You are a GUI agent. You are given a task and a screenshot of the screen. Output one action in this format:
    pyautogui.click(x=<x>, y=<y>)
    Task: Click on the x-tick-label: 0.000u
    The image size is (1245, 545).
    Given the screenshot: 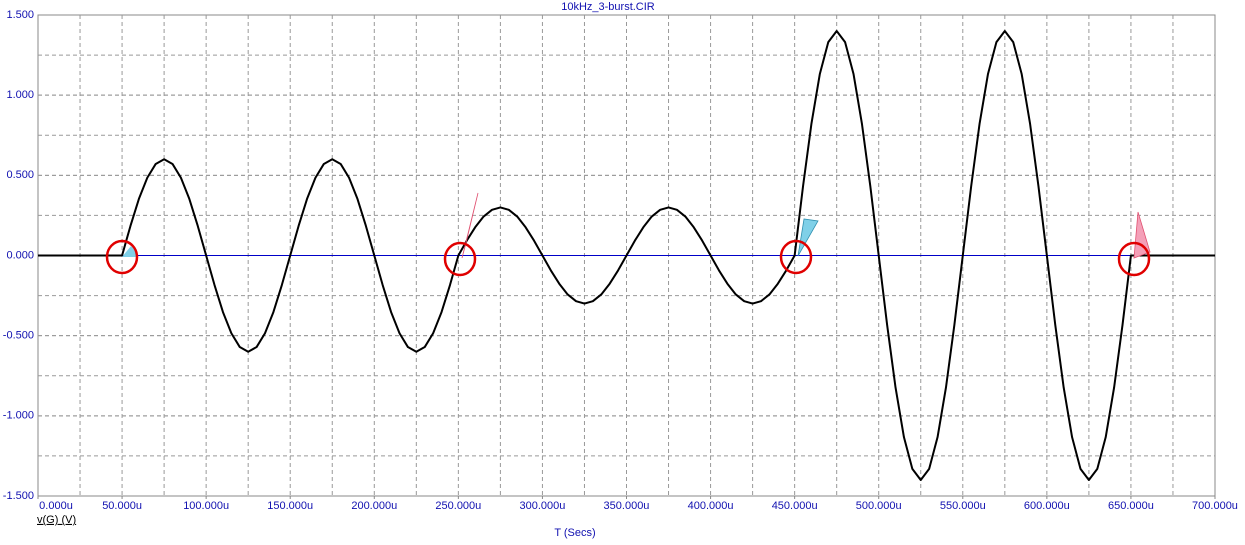 What is the action you would take?
    pyautogui.click(x=56, y=506)
    